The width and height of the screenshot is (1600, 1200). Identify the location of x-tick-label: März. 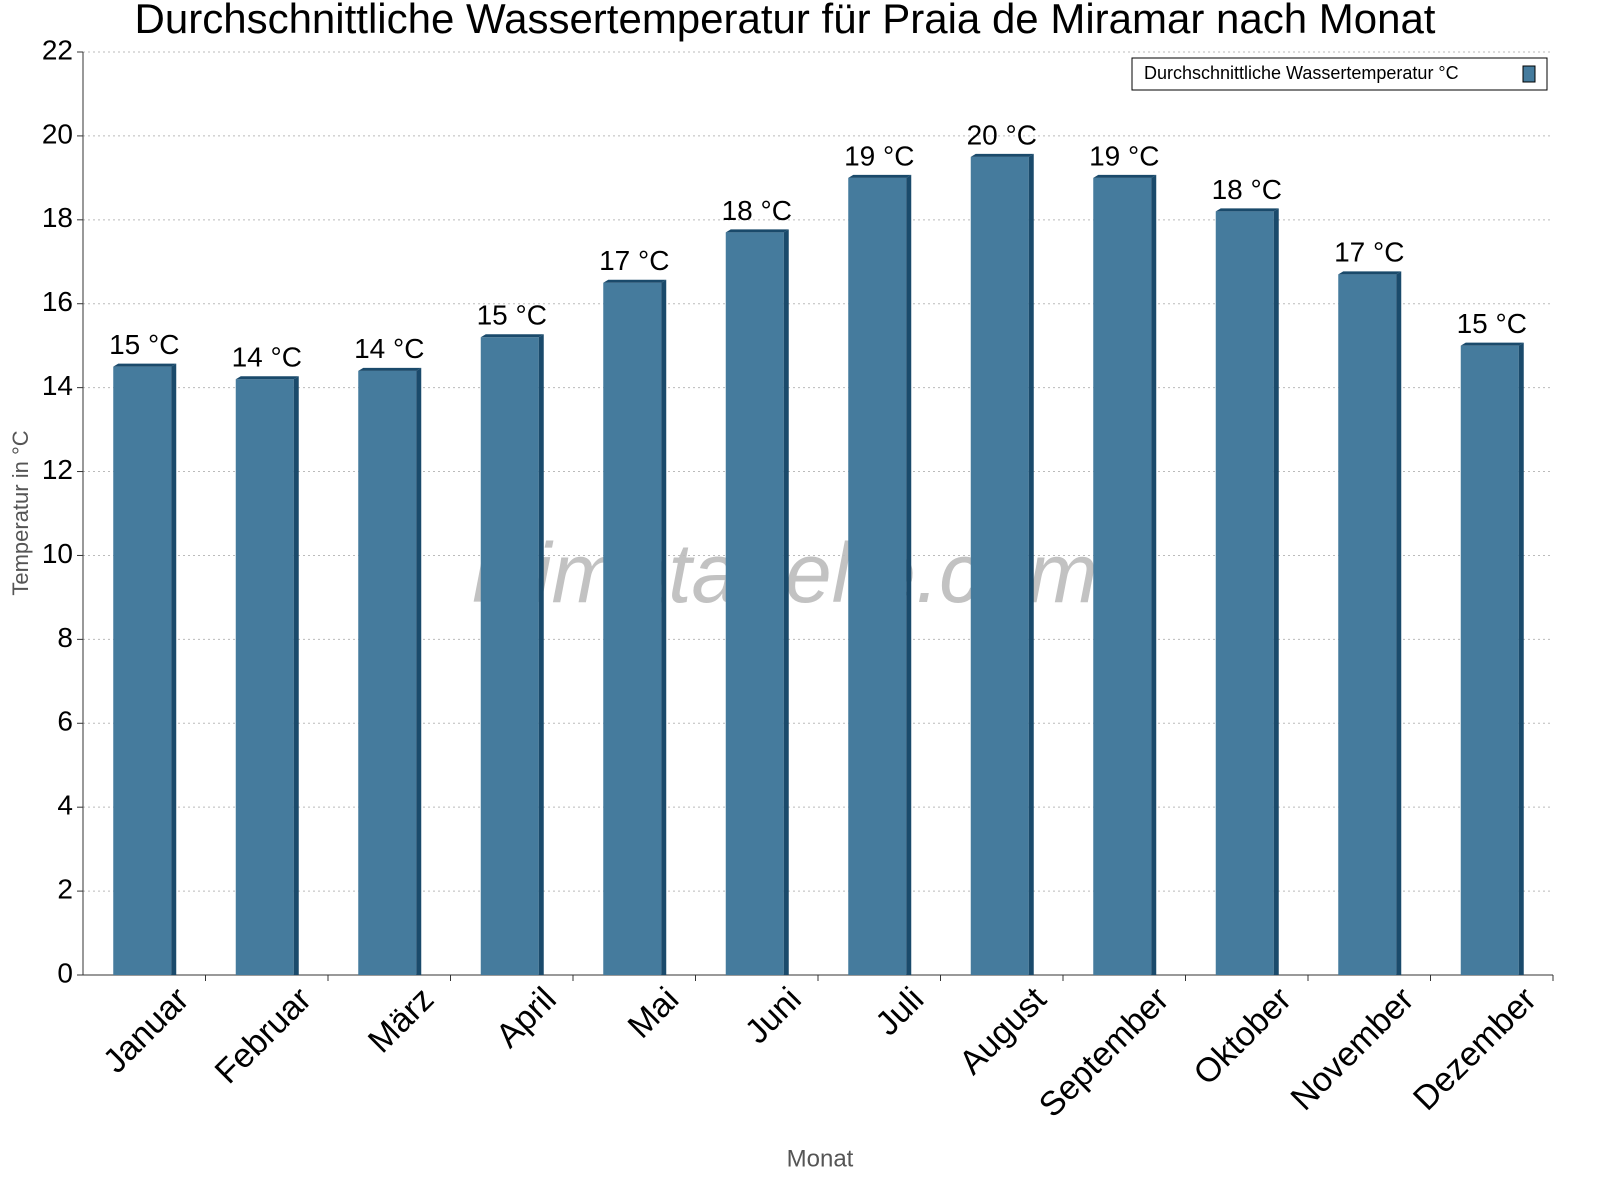
(401, 1020).